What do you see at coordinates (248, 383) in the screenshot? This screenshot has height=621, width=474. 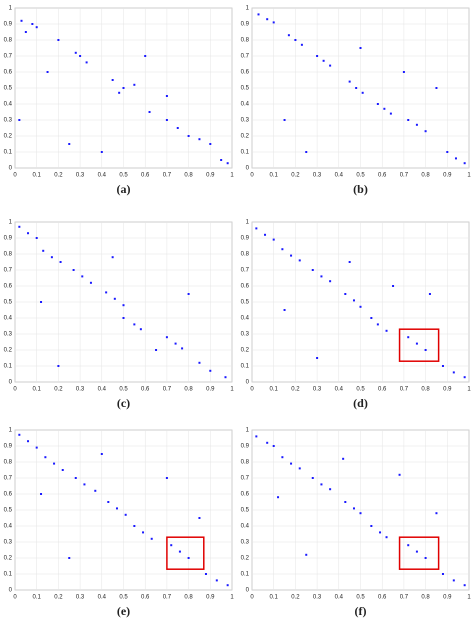 I see `y-tick-label: 0` at bounding box center [248, 383].